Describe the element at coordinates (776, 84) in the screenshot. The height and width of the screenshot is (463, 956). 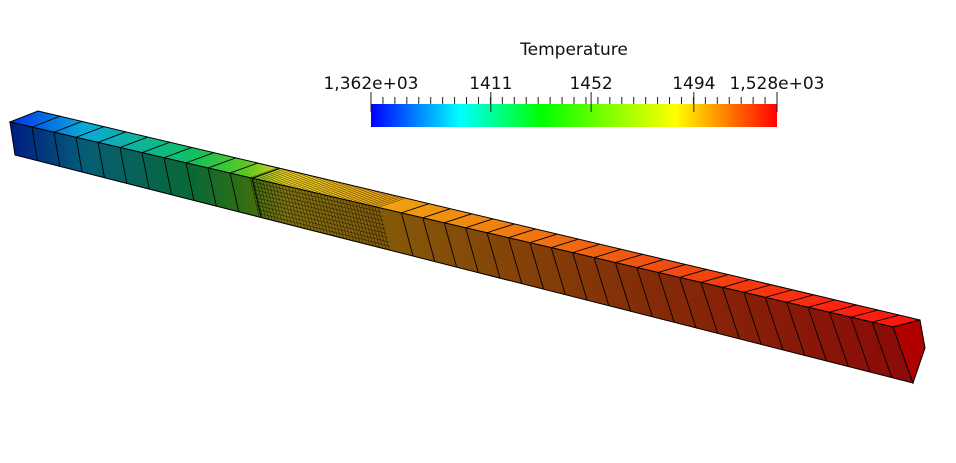
I see `colorbar-tick-label: 1,528e+03` at that location.